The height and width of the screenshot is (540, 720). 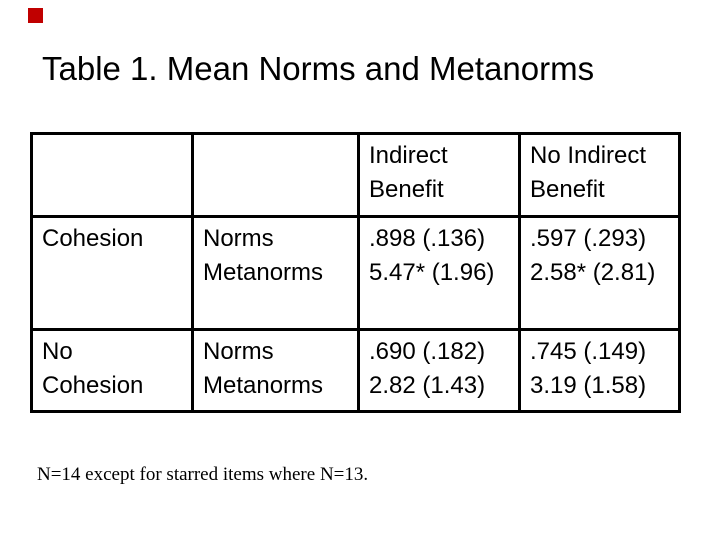 I want to click on header-cell-no-indirect-benefit: No Indirect Benefit, so click(x=599, y=175).